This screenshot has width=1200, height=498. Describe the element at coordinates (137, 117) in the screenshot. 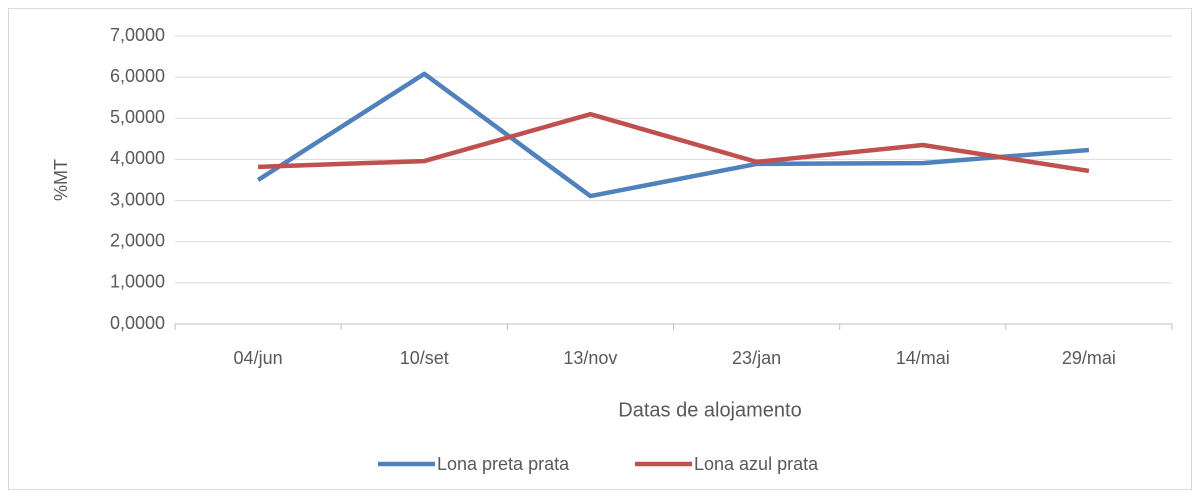

I see `y-tick-label: 5,0000` at that location.